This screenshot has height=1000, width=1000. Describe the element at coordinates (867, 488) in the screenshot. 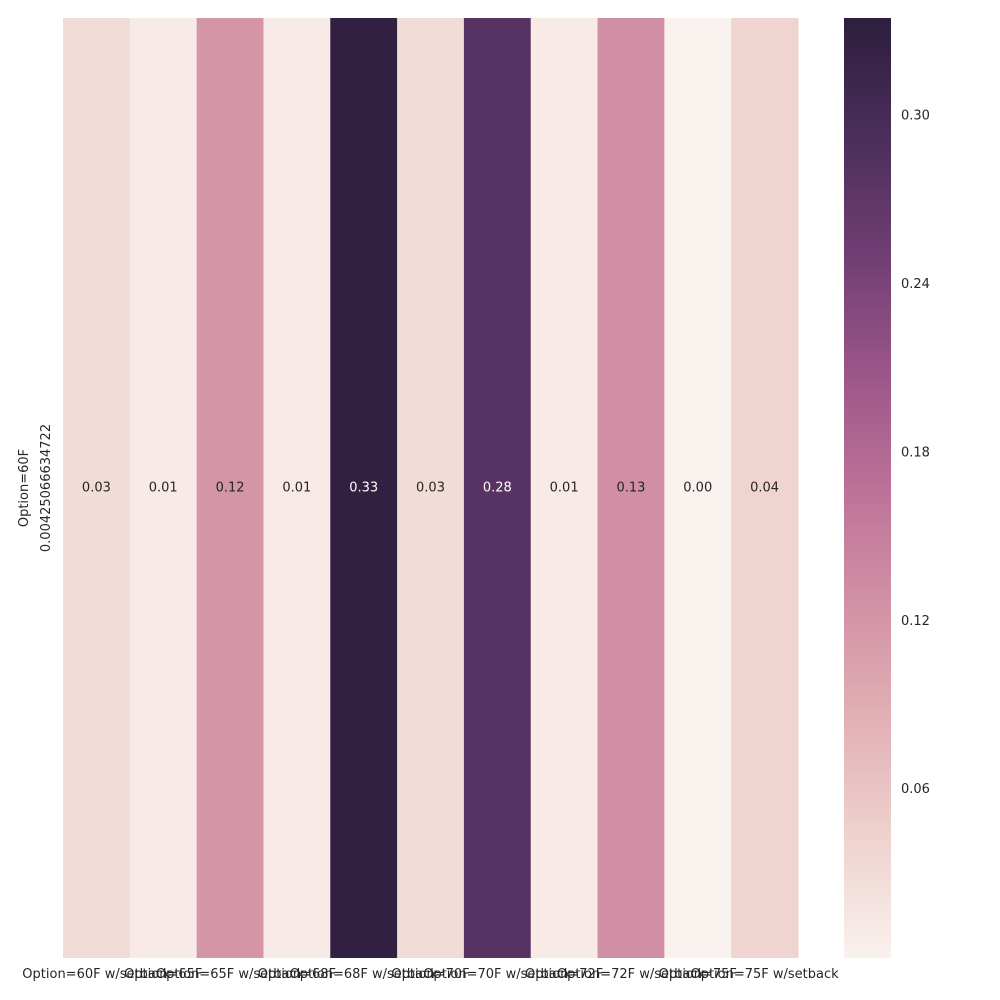

I see `colorbar-gradient` at that location.